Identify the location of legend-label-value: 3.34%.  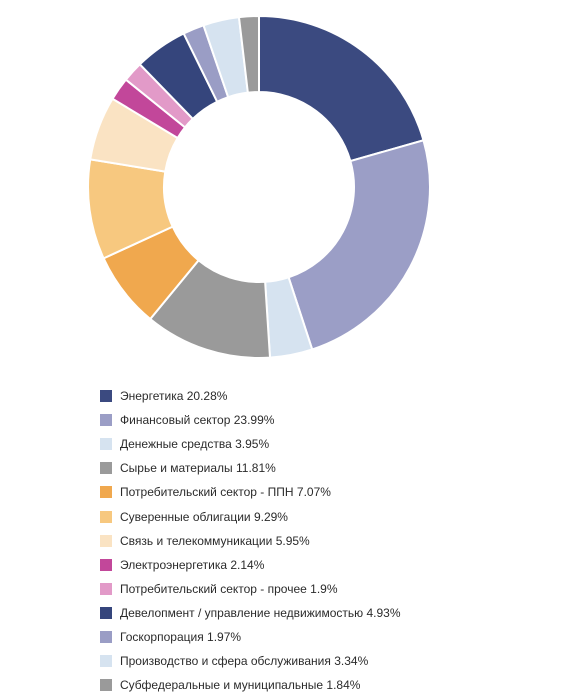
(351, 661).